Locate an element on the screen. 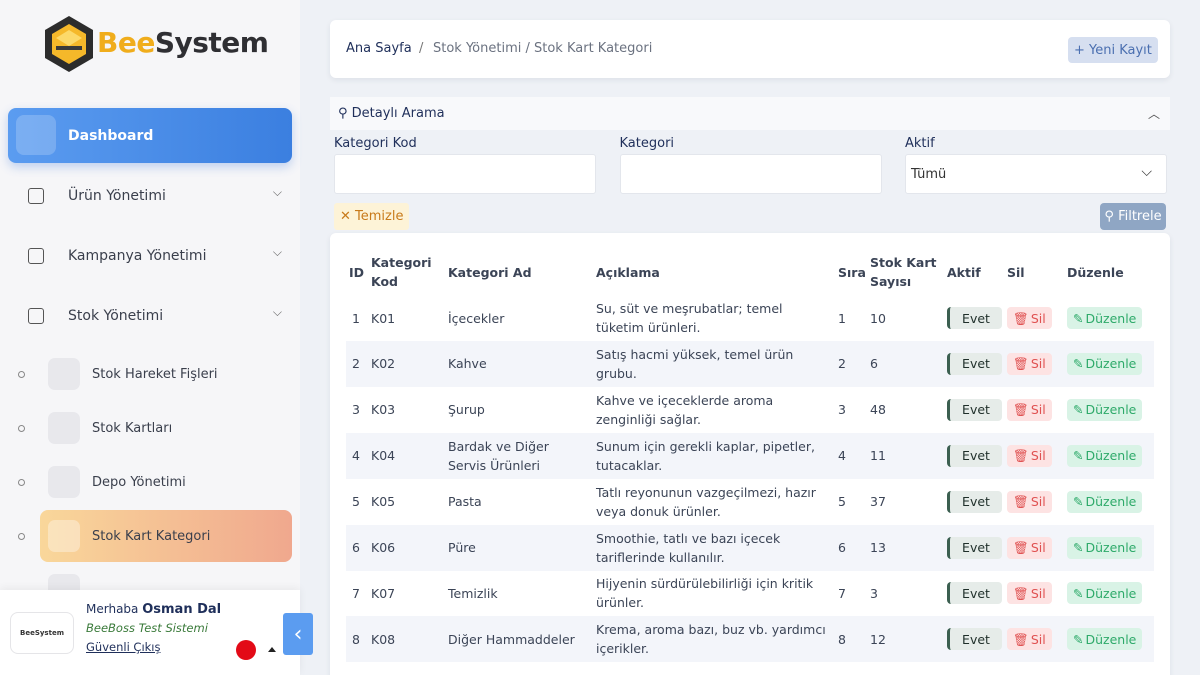 The image size is (1200, 675). cell-text: 4 is located at coordinates (842, 456).